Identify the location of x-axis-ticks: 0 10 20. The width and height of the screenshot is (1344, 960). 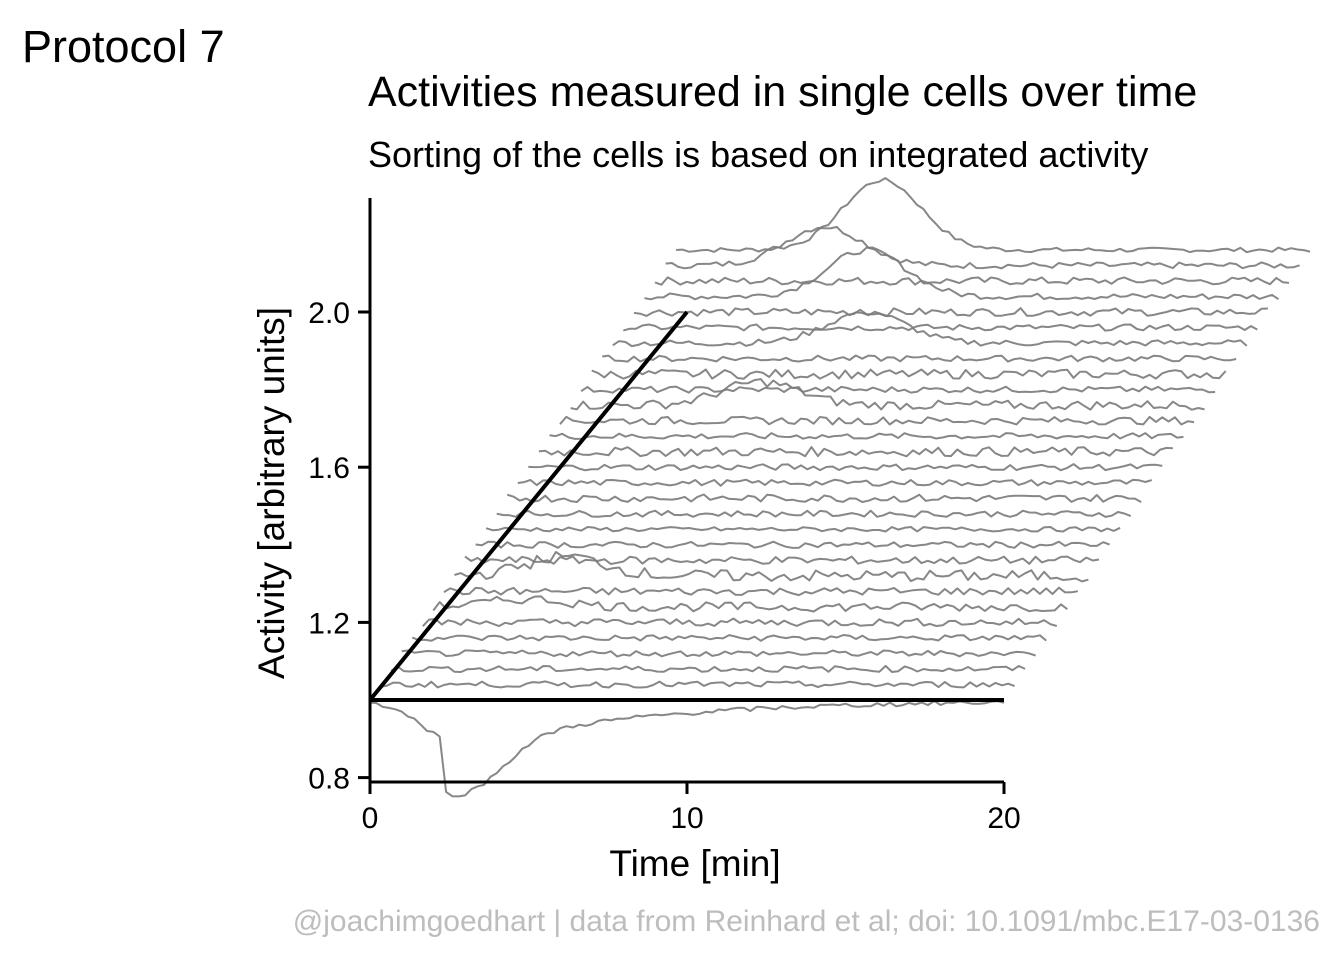
(691, 808).